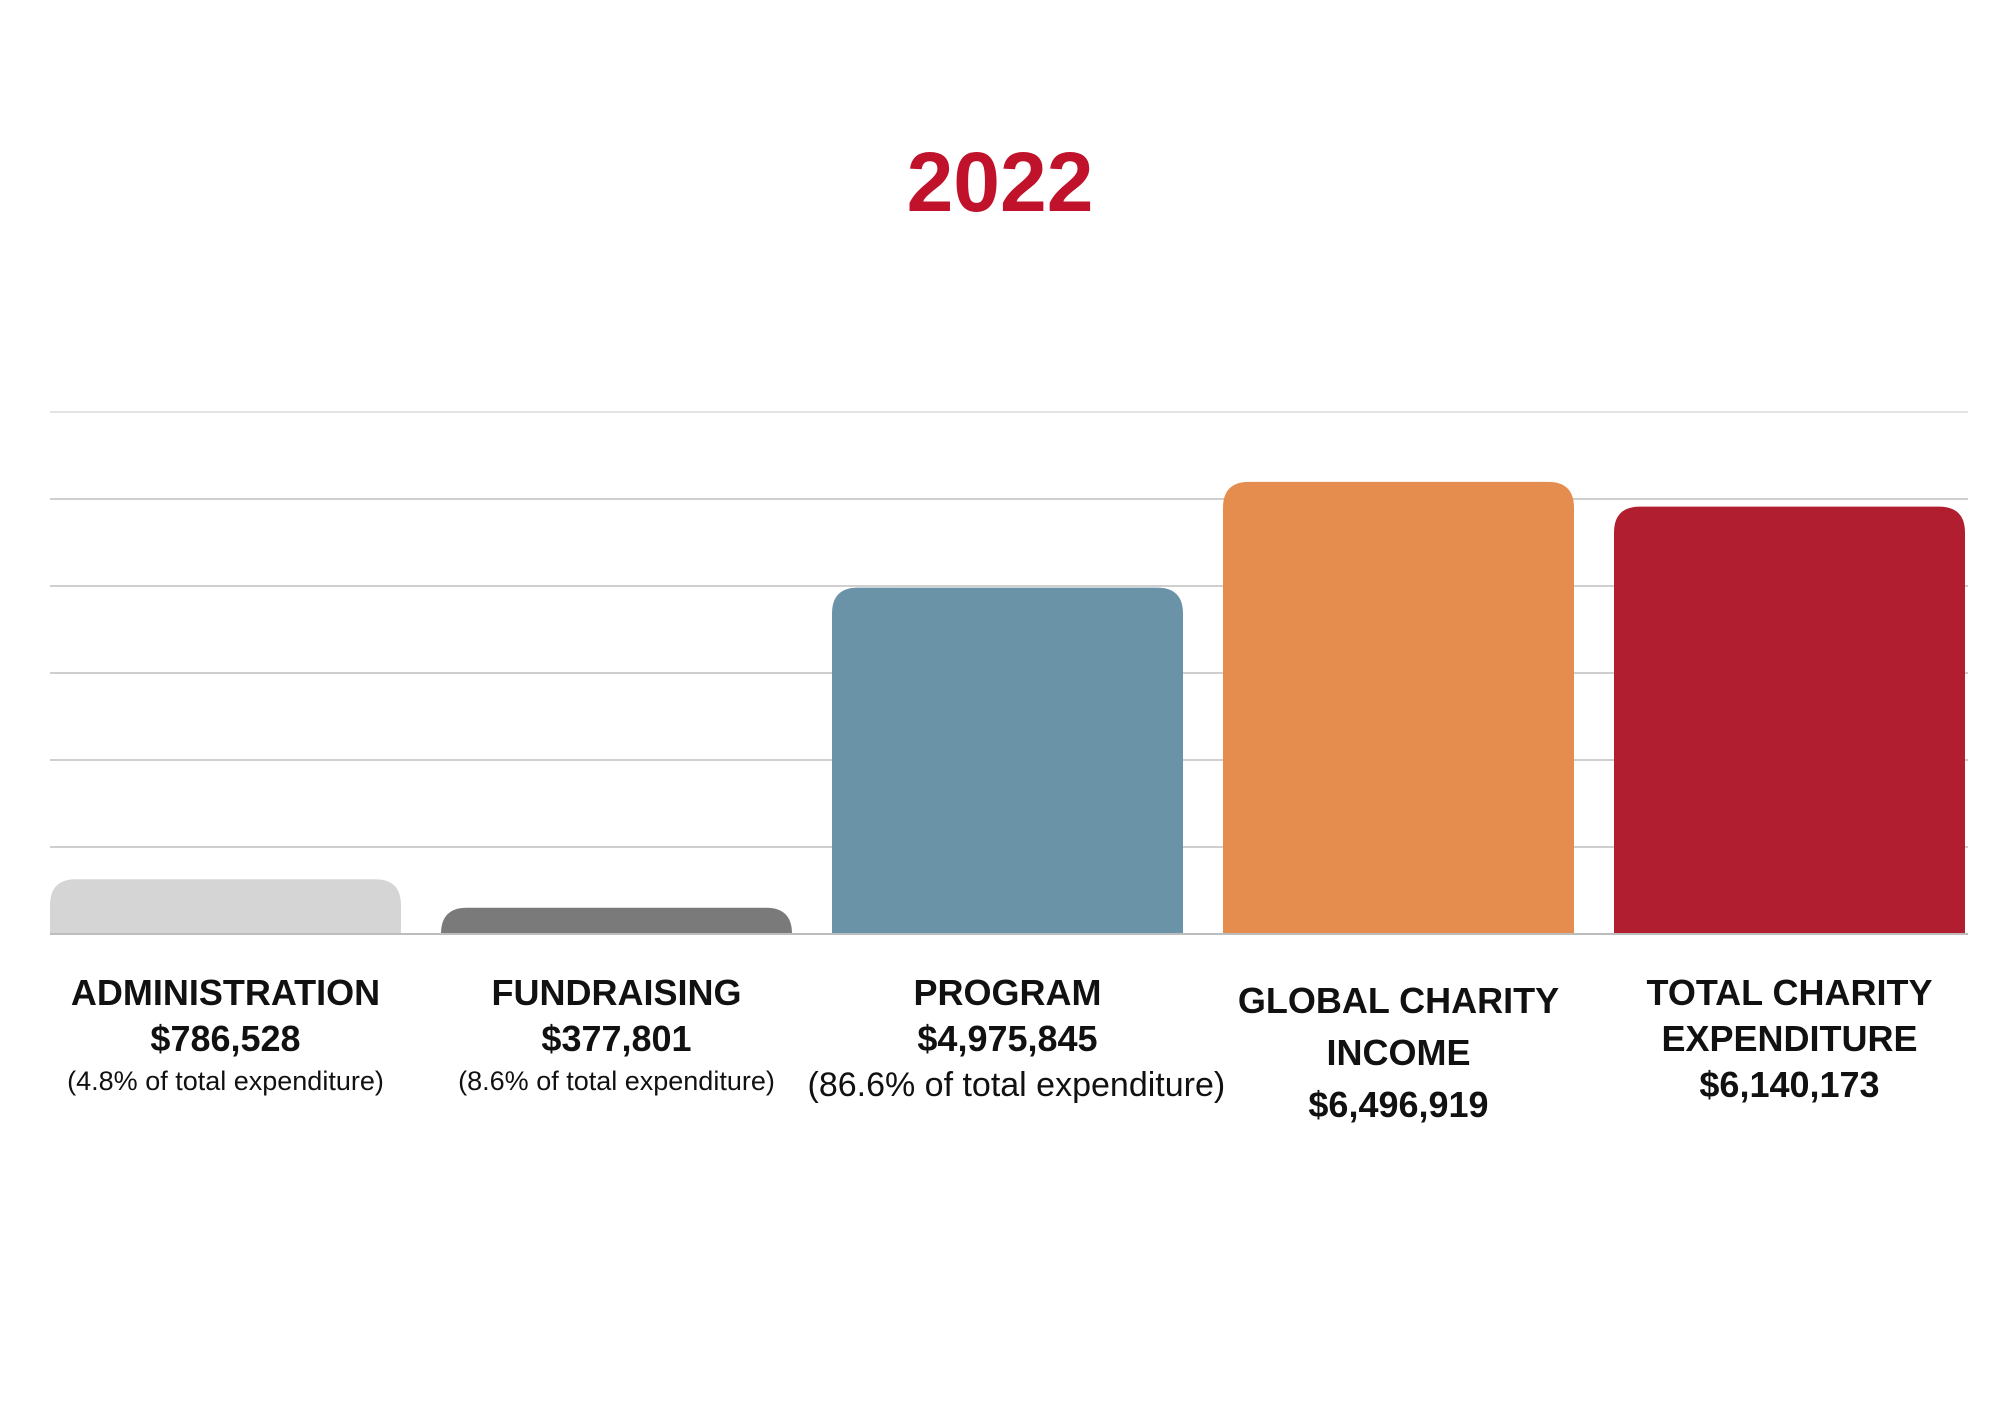 The image size is (2000, 1414). I want to click on value-label: $4,975,845, so click(1007, 1038).